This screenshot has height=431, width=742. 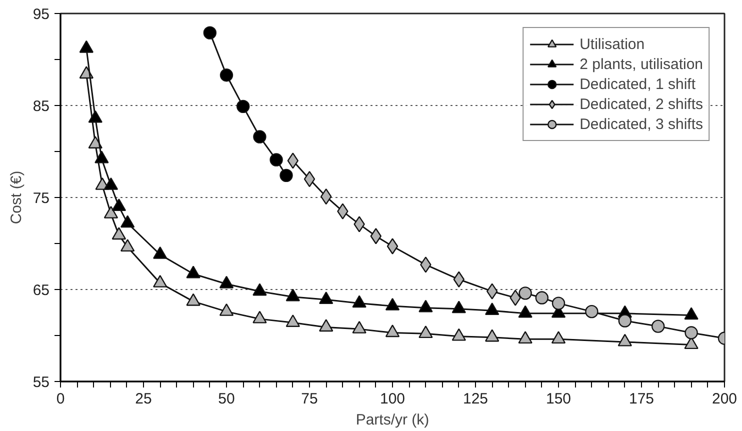 I want to click on legend-label: 2 plants, utilisation, so click(x=641, y=64).